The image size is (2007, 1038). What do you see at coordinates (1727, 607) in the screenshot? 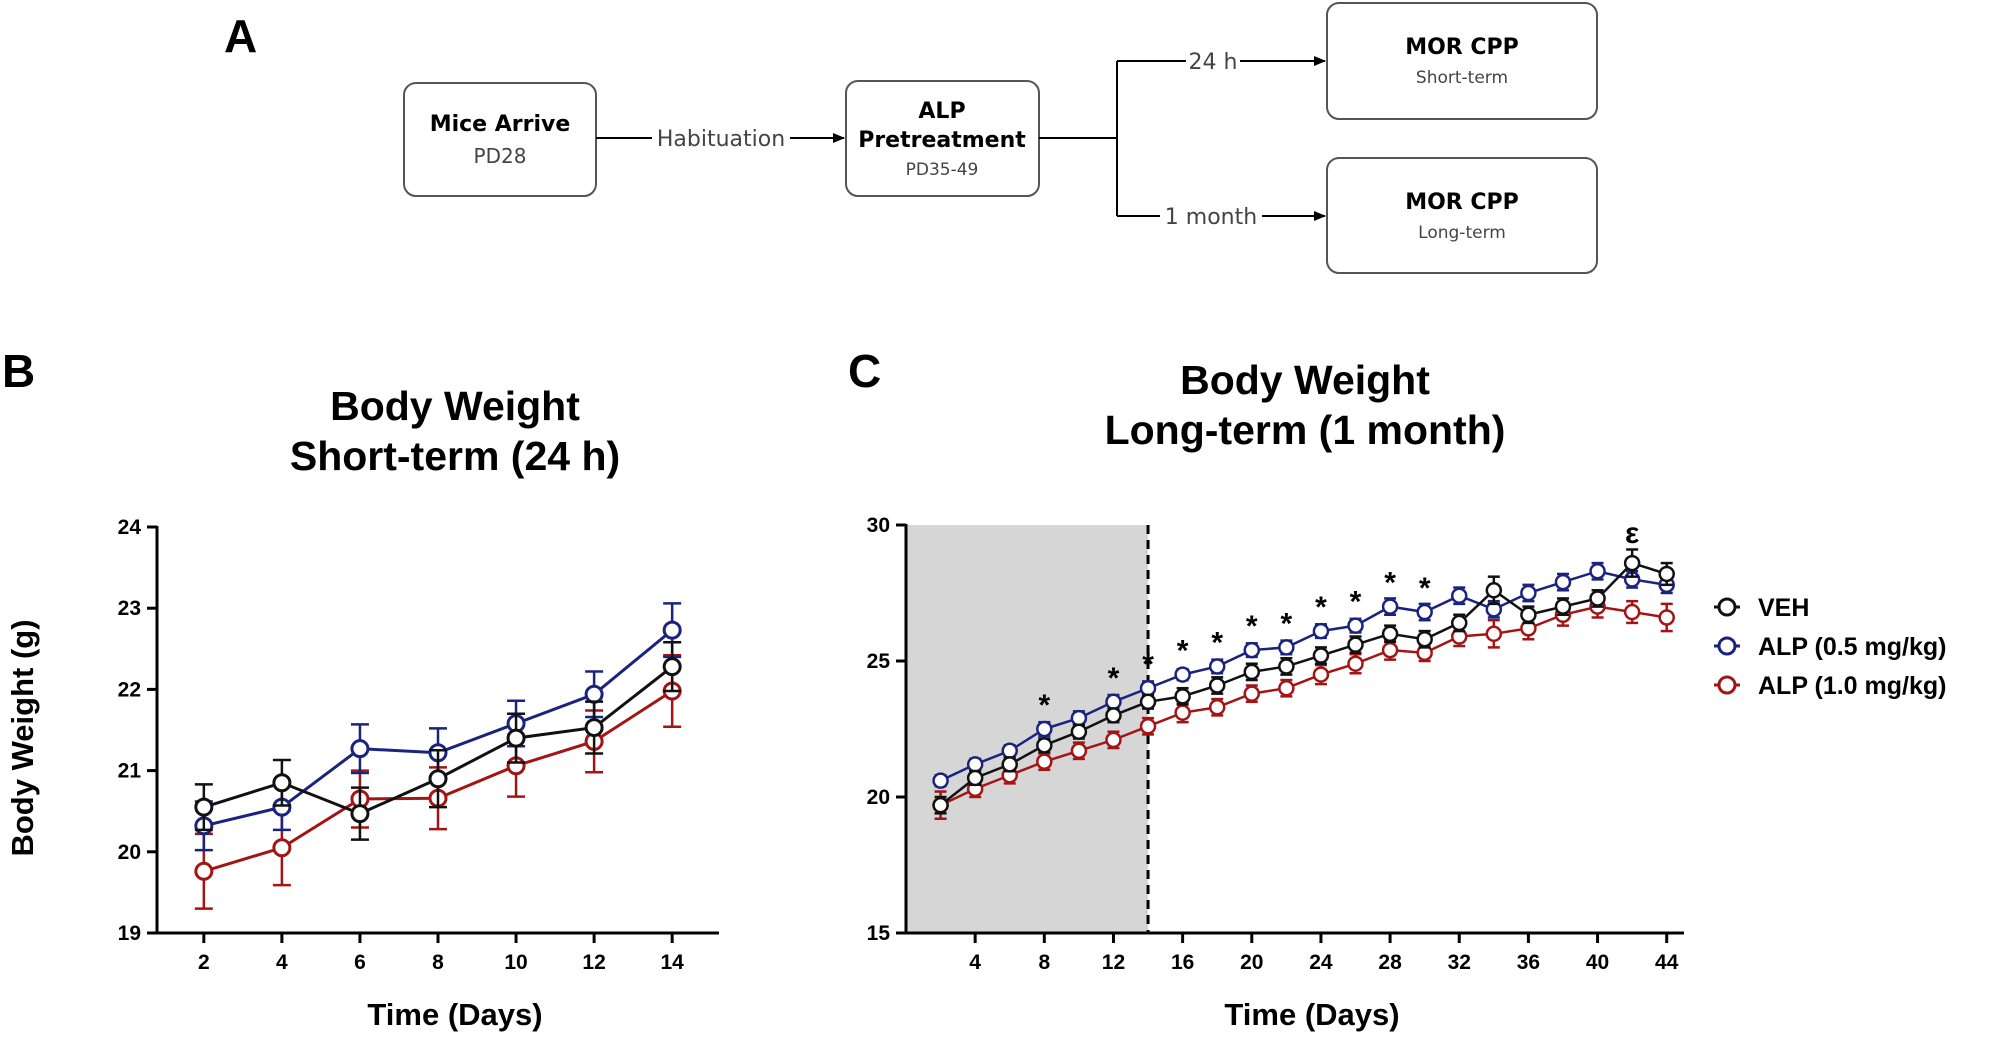
I see `legend-marker-veh` at bounding box center [1727, 607].